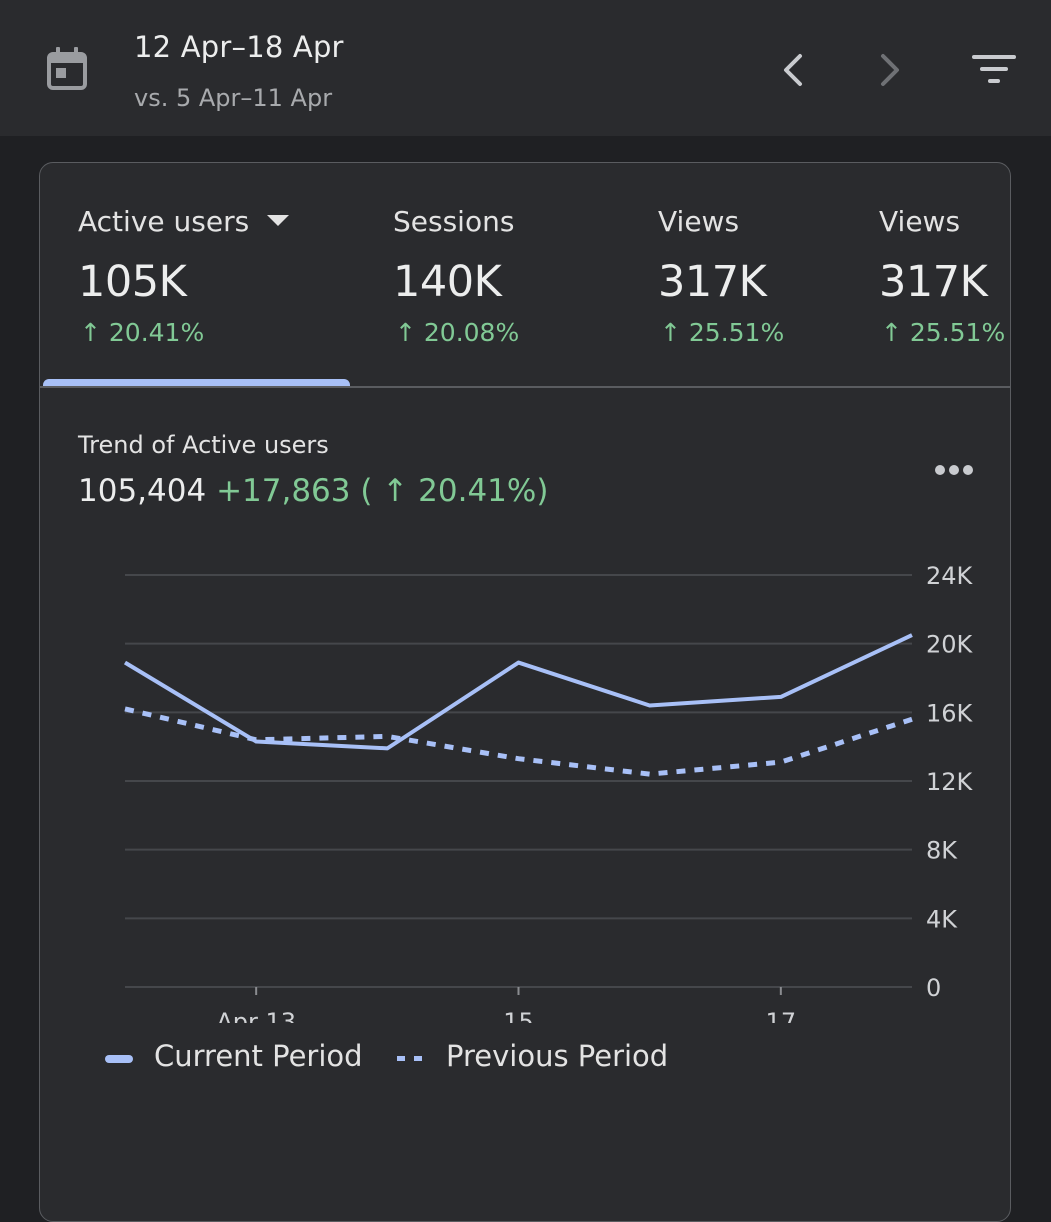 Image resolution: width=1051 pixels, height=1222 pixels. Describe the element at coordinates (518, 274) in the screenshot. I see `metric-tab-sessions: Sessions 140K ↑ 20.08%` at that location.